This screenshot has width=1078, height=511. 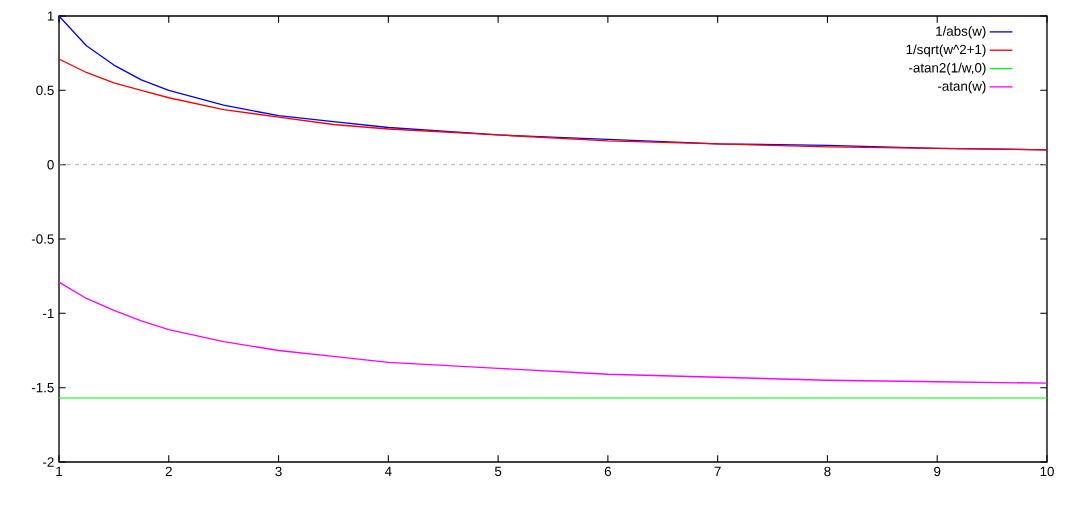 What do you see at coordinates (48, 462) in the screenshot?
I see `y-tick-label: -2` at bounding box center [48, 462].